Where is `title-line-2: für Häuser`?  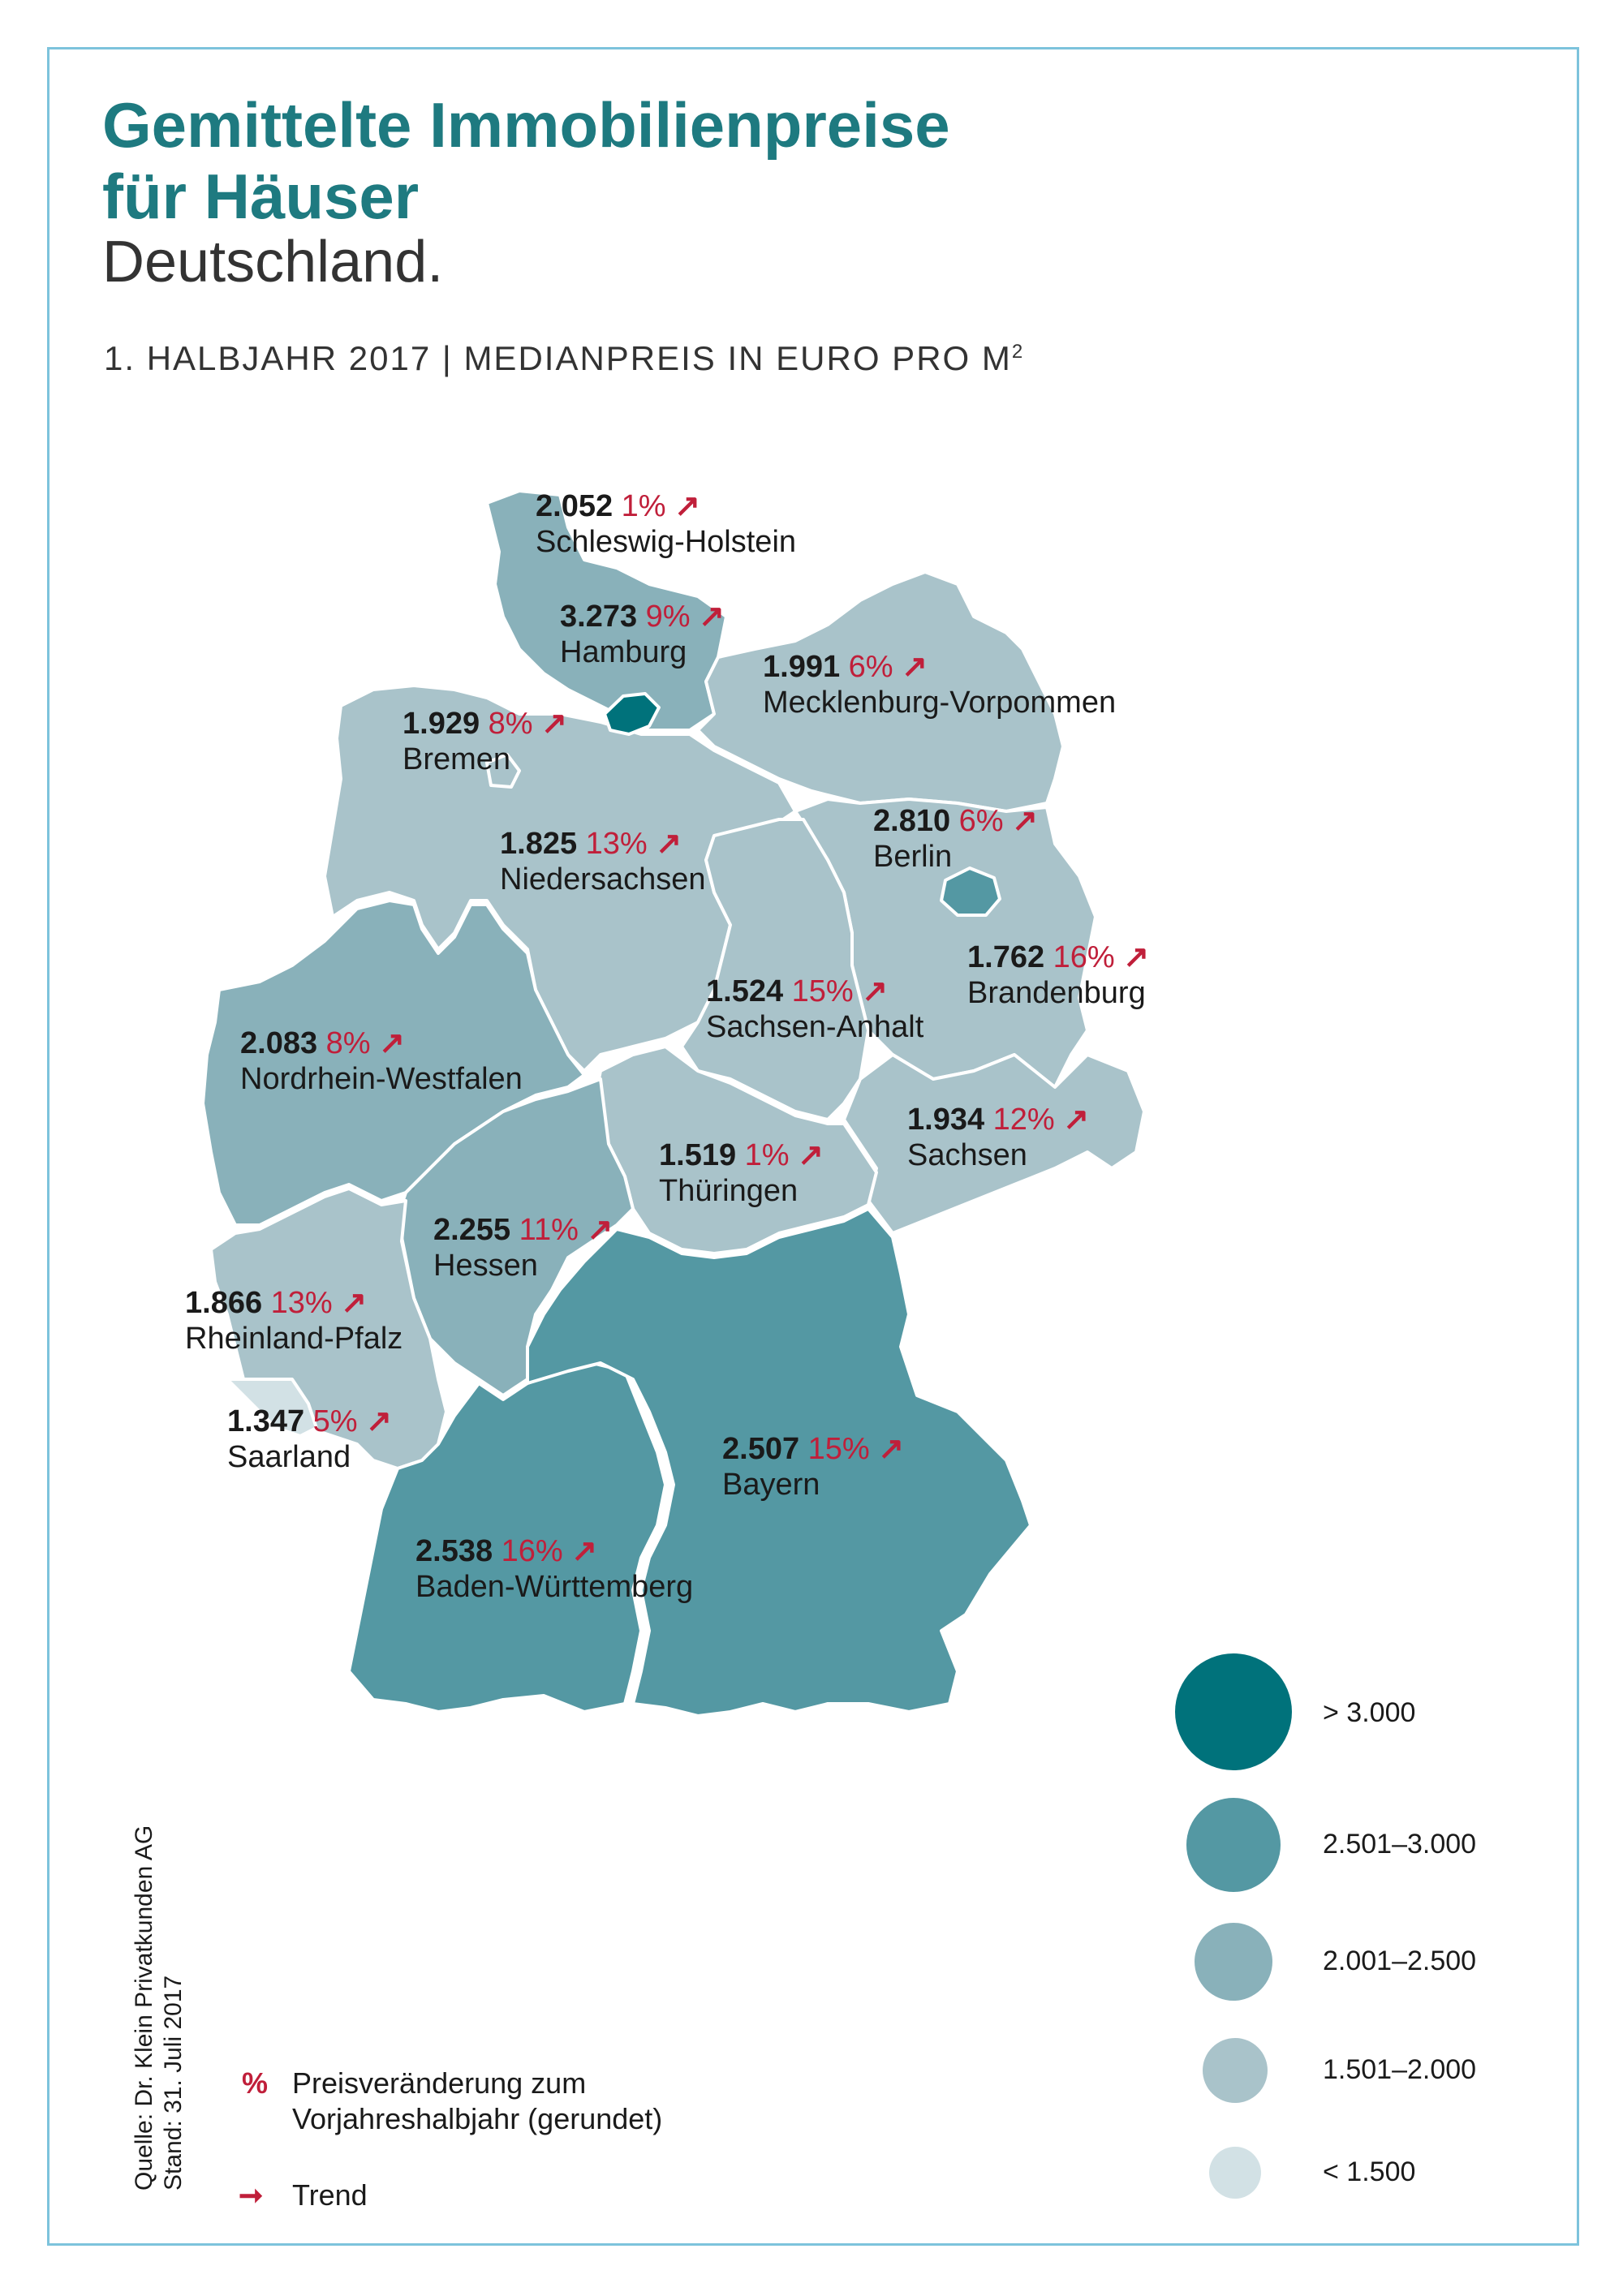
title-line-2: für Häuser is located at coordinates (261, 196).